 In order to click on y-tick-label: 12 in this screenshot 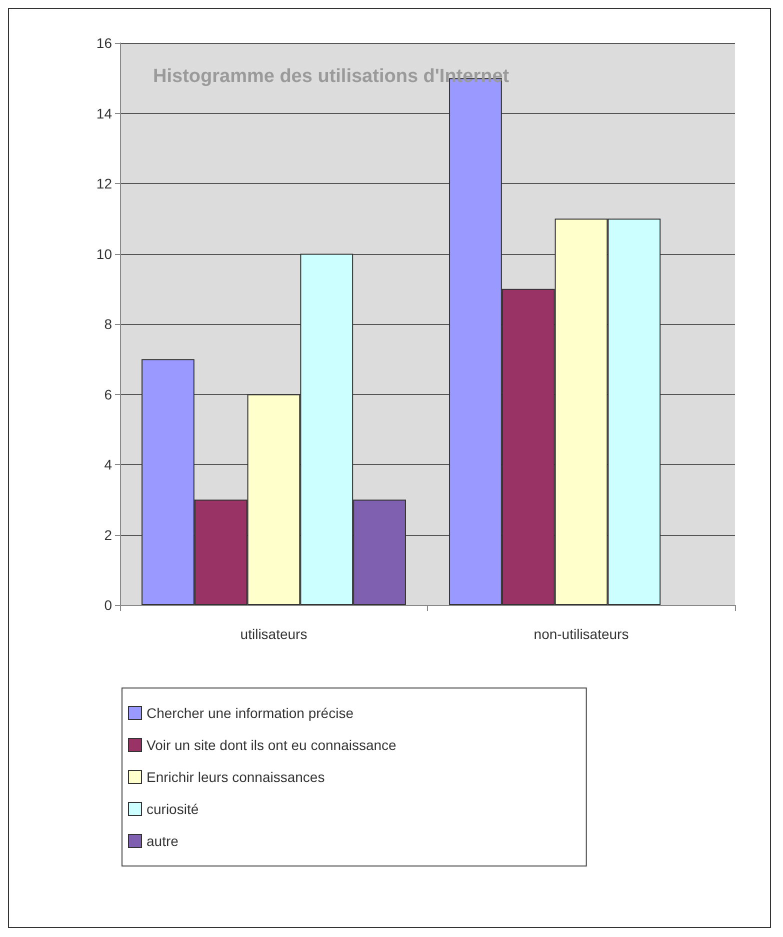, I will do `click(104, 184)`.